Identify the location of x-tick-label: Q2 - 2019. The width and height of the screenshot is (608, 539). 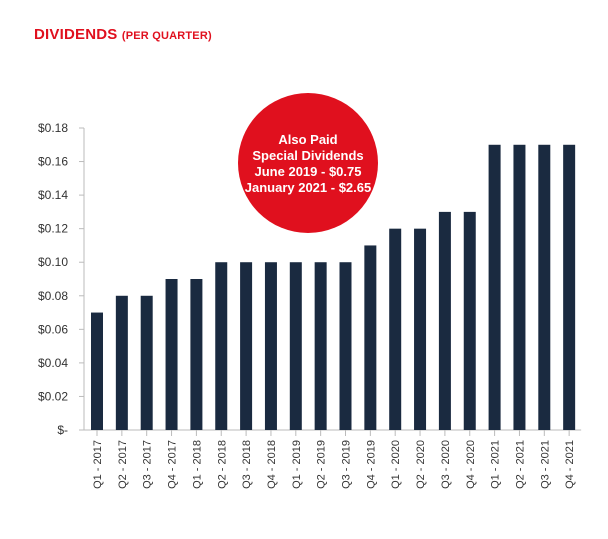
(322, 464).